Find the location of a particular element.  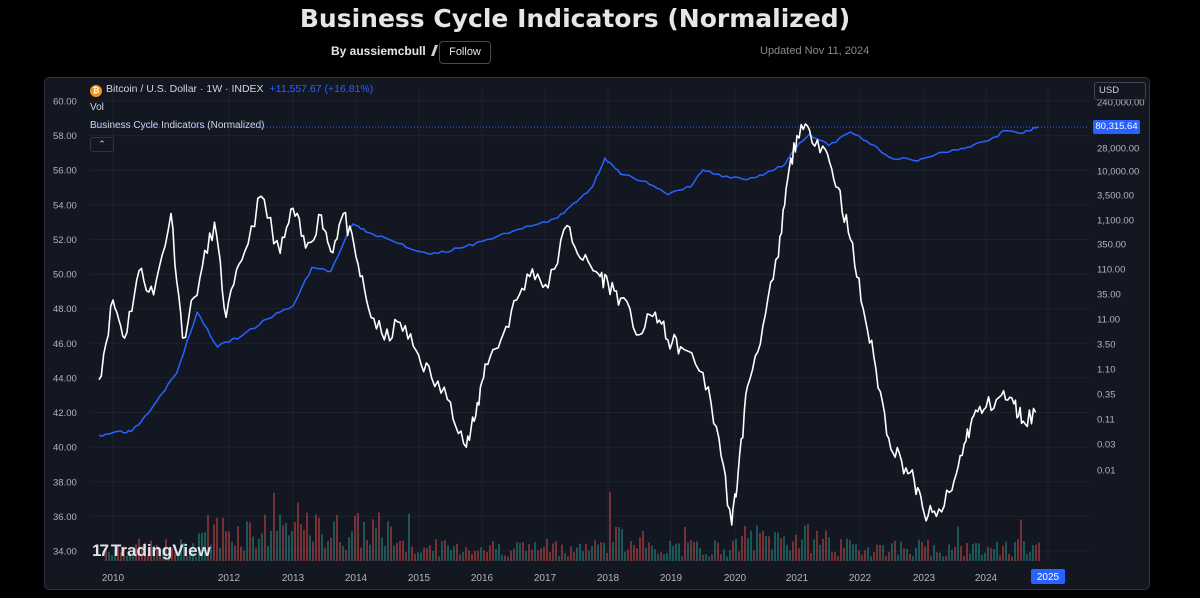

y-right-tick-label: 0.01 is located at coordinates (1106, 471).